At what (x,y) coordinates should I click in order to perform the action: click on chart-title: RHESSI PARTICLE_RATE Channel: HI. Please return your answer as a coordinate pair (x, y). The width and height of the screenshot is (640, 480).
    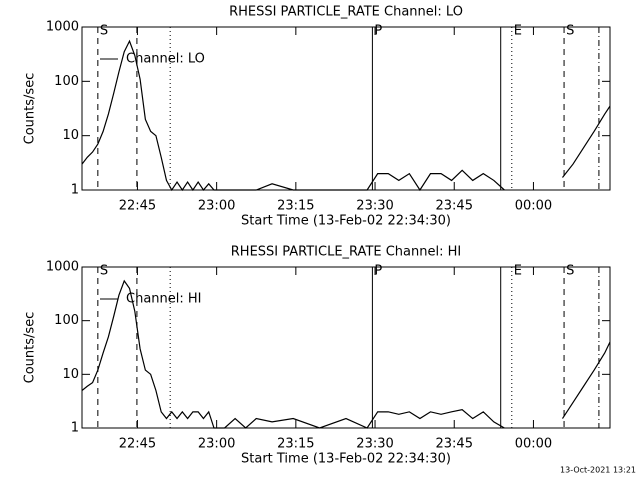
    Looking at the image, I should click on (346, 252).